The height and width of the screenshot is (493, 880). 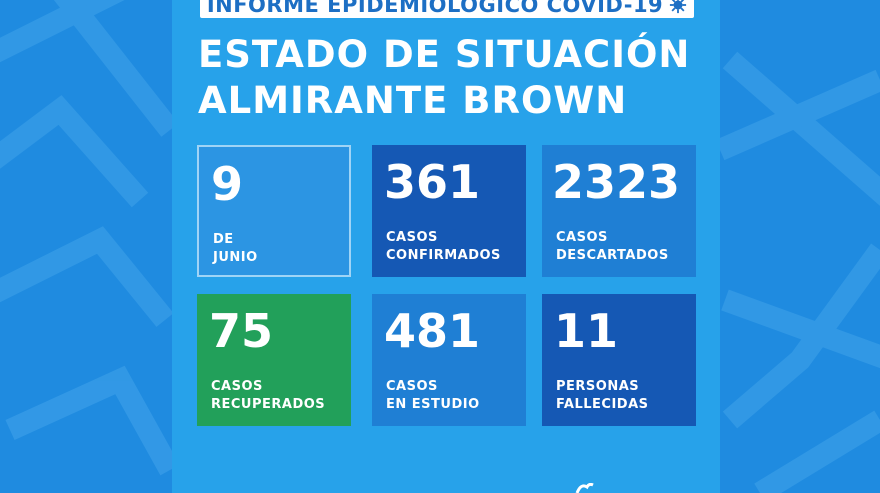 I want to click on under-study-cases-value: 481, so click(x=432, y=331).